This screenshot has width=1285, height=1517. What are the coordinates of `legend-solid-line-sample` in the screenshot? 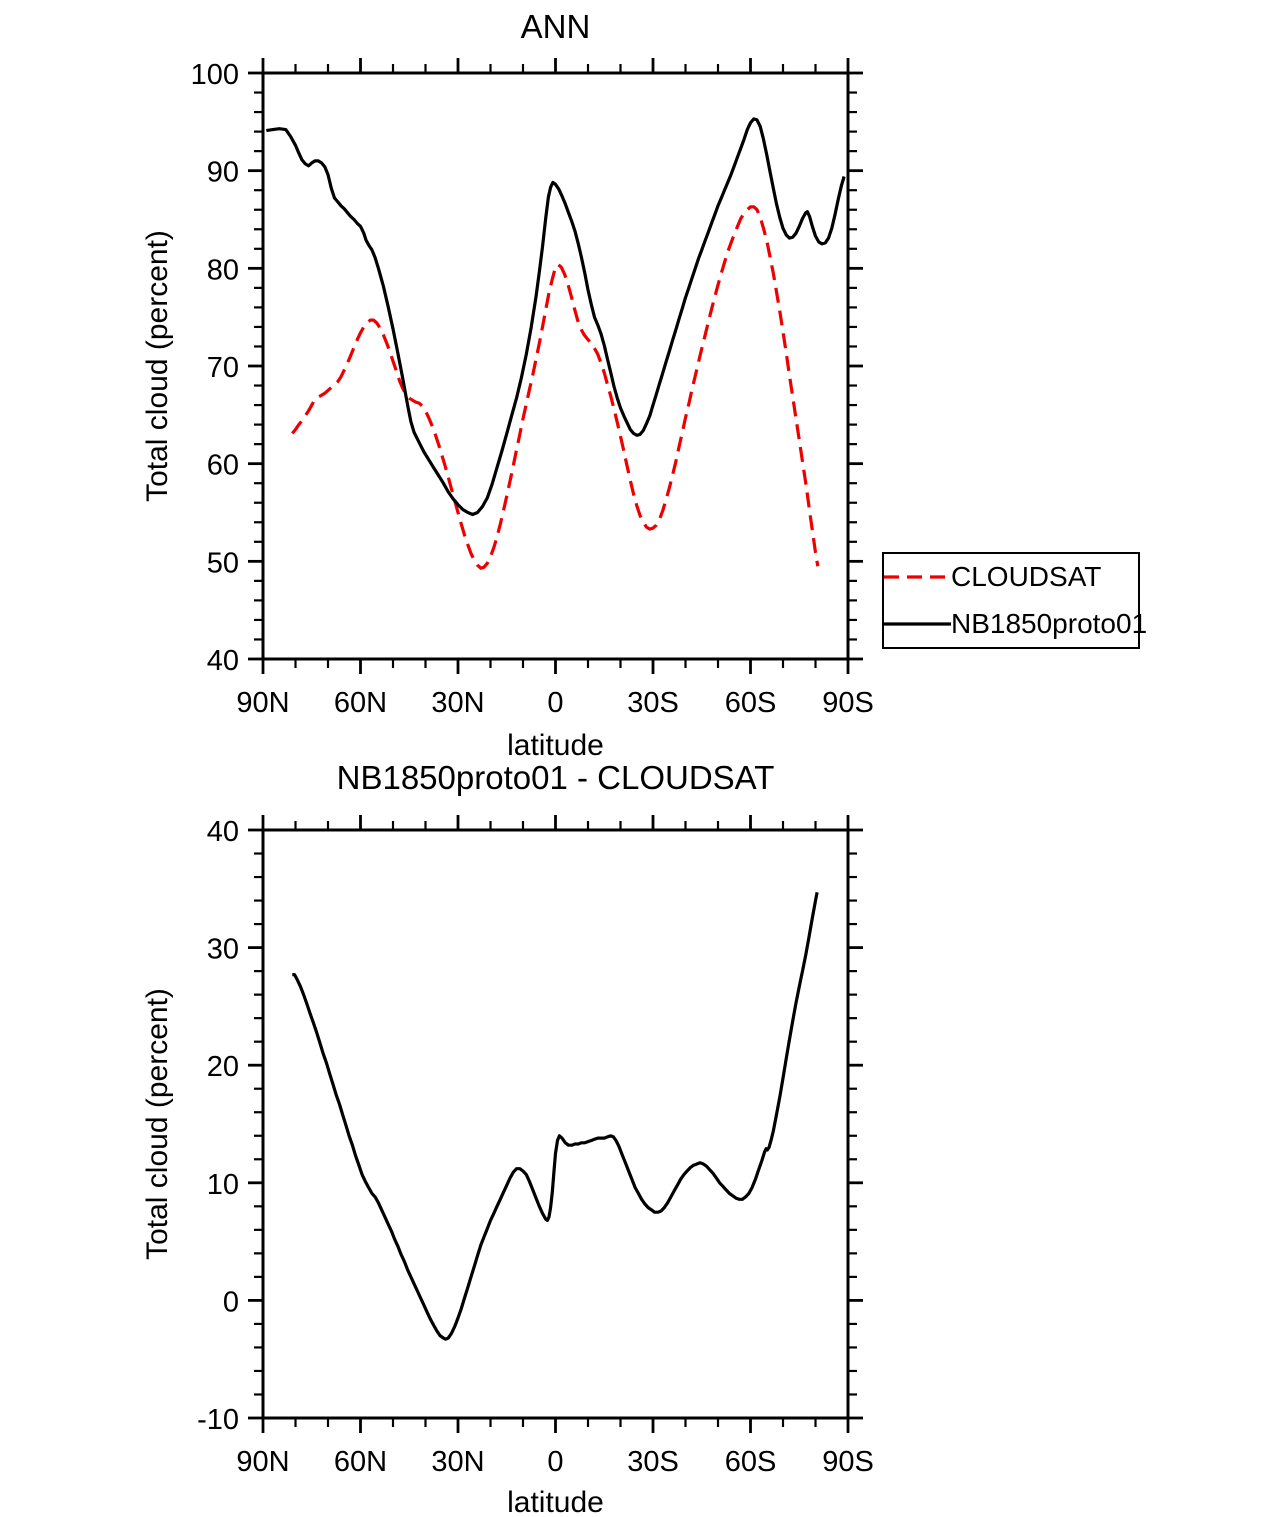 It's located at (917, 624).